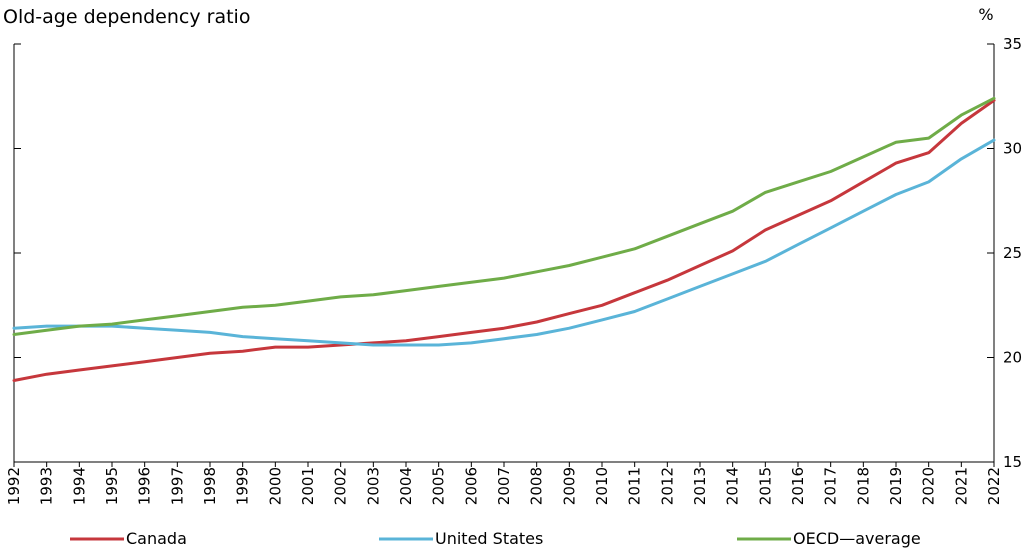 The image size is (1034, 554). I want to click on y-tick-label: 35, so click(1012, 44).